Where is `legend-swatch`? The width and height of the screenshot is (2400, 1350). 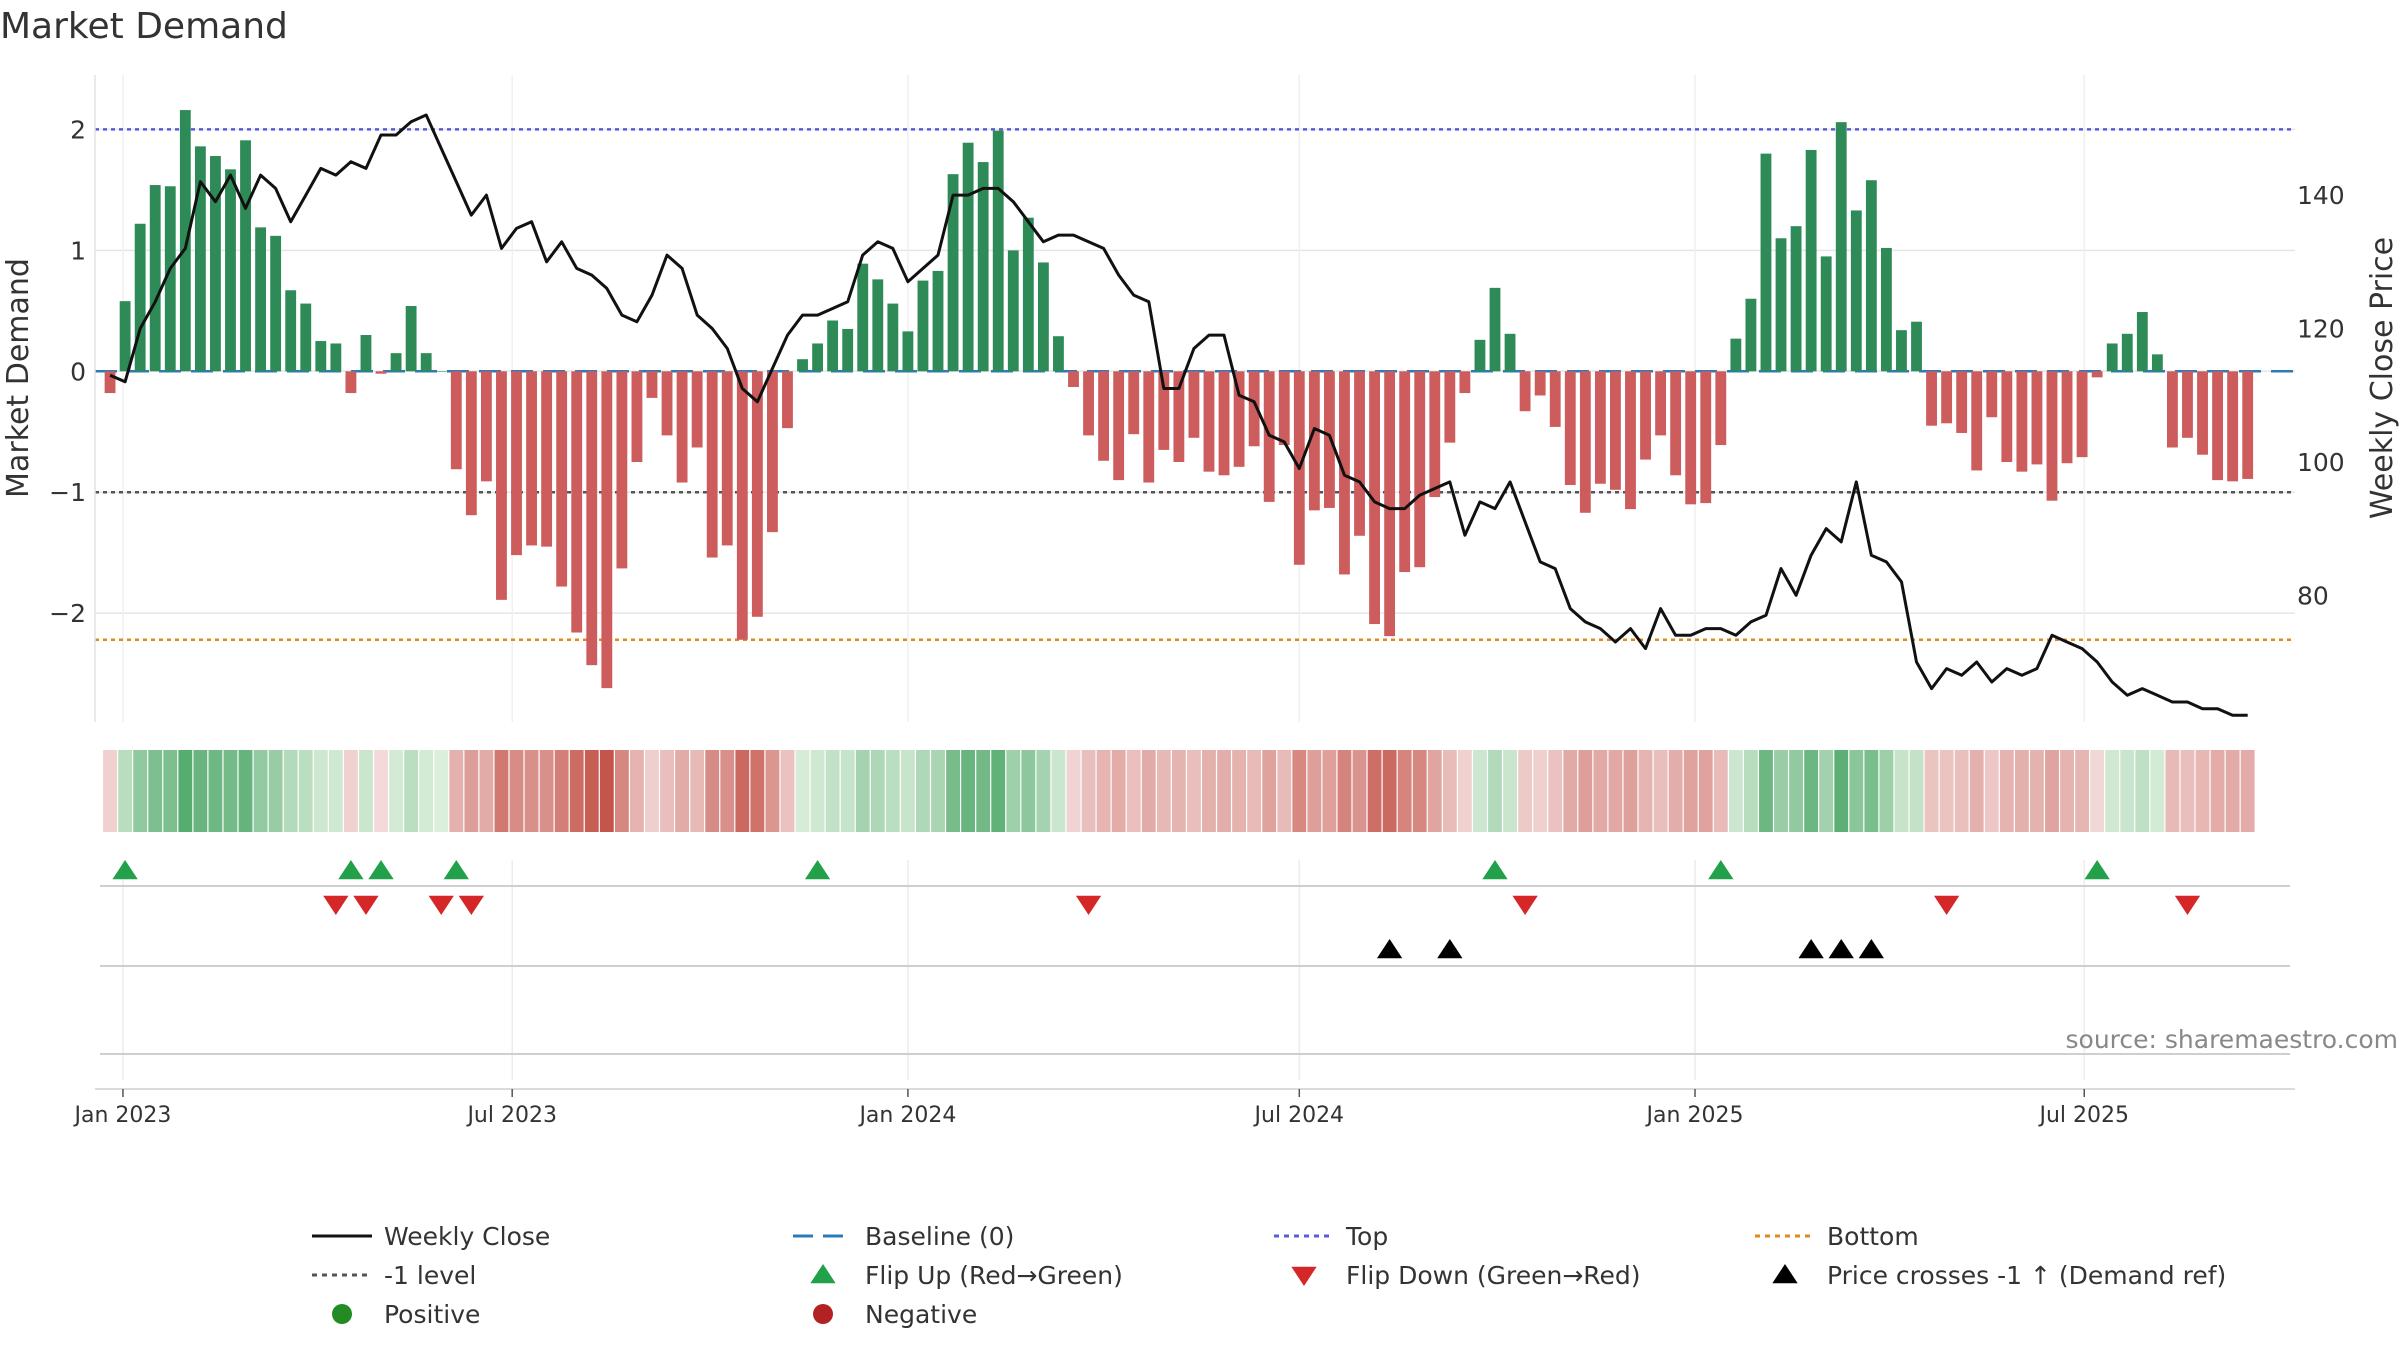 legend-swatch is located at coordinates (1304, 1276).